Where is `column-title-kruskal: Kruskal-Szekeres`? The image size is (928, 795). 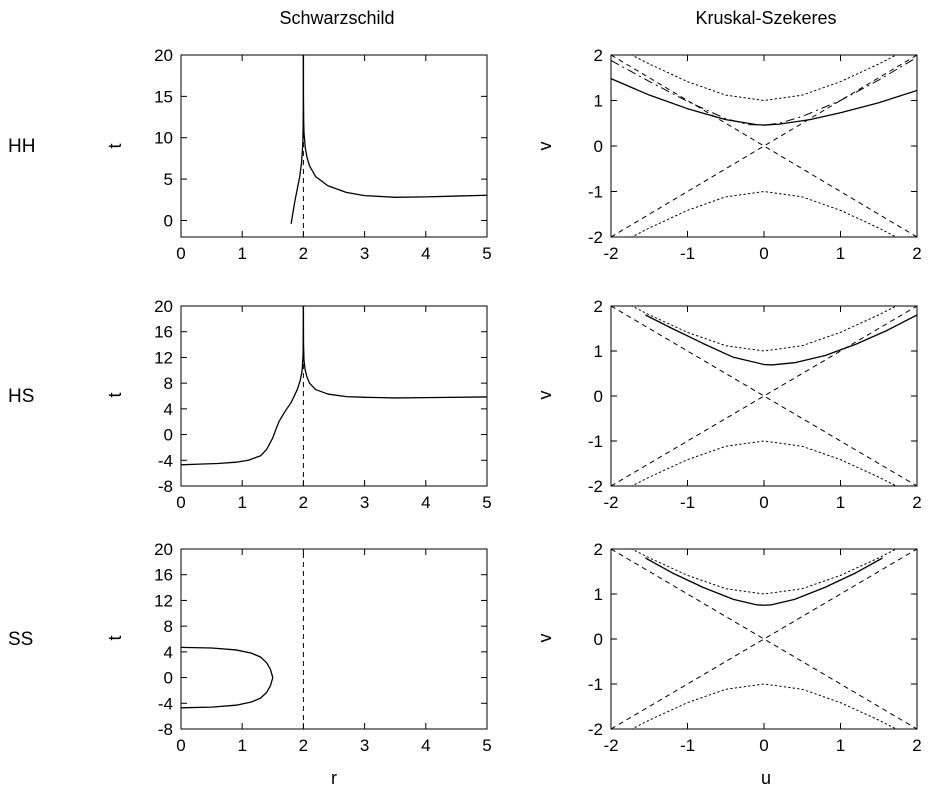 column-title-kruskal: Kruskal-Szekeres is located at coordinates (765, 18).